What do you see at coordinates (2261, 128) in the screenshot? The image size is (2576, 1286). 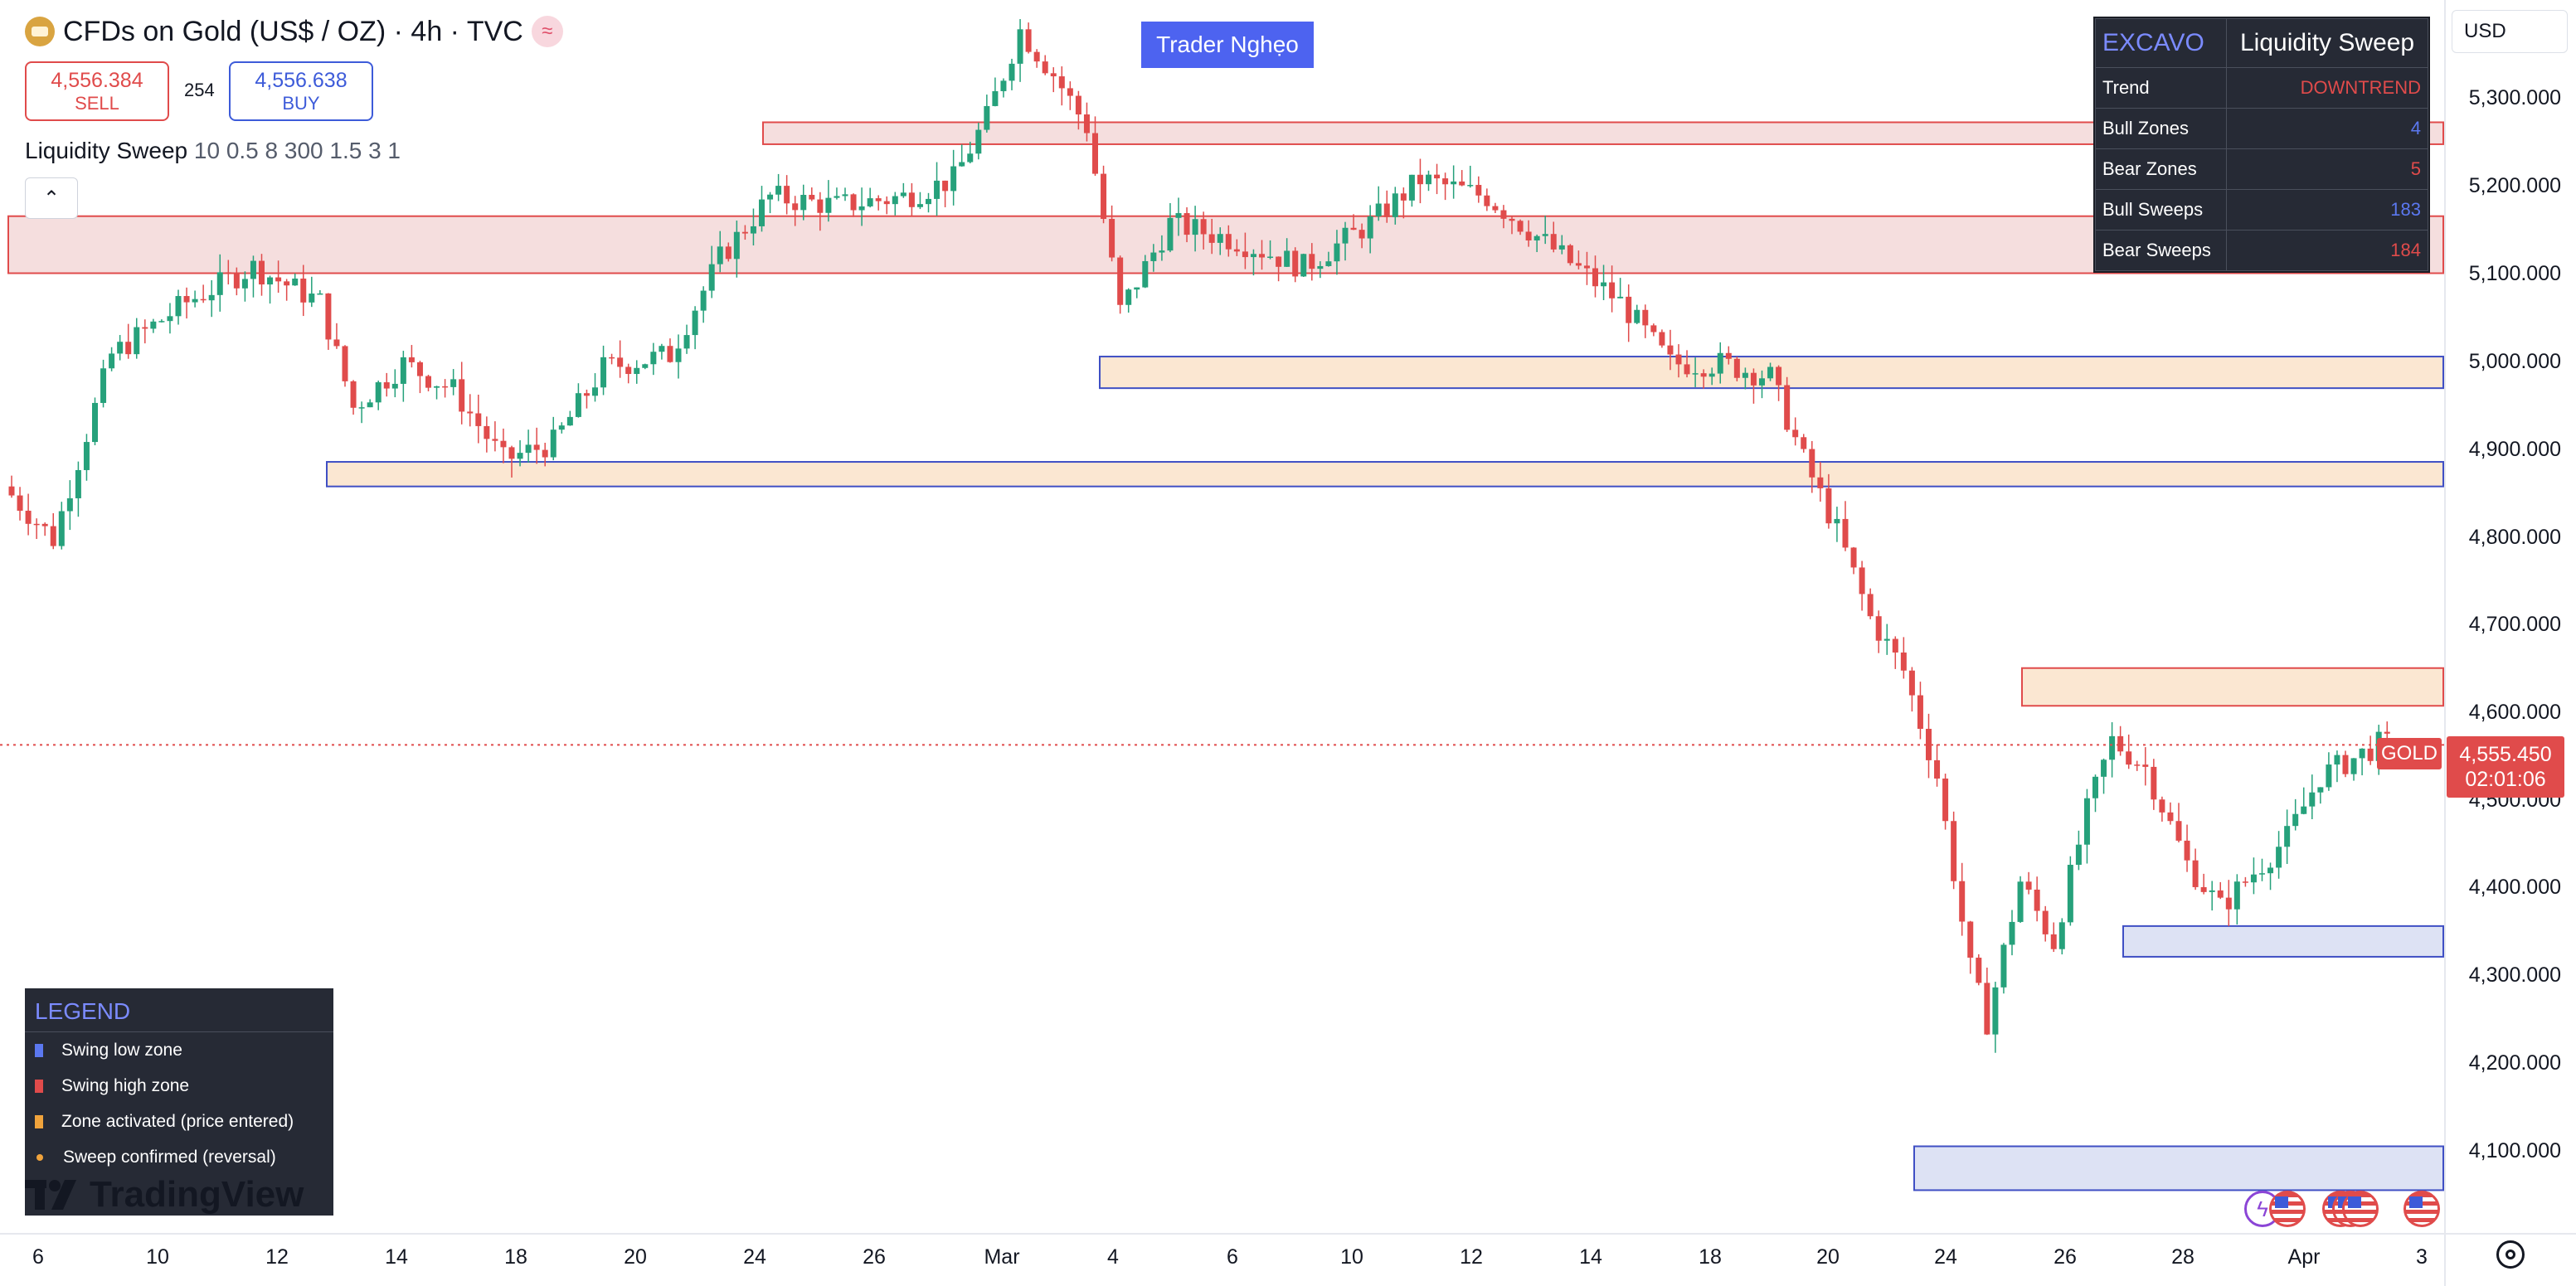 I see `stats-row: Bull Zones 4` at bounding box center [2261, 128].